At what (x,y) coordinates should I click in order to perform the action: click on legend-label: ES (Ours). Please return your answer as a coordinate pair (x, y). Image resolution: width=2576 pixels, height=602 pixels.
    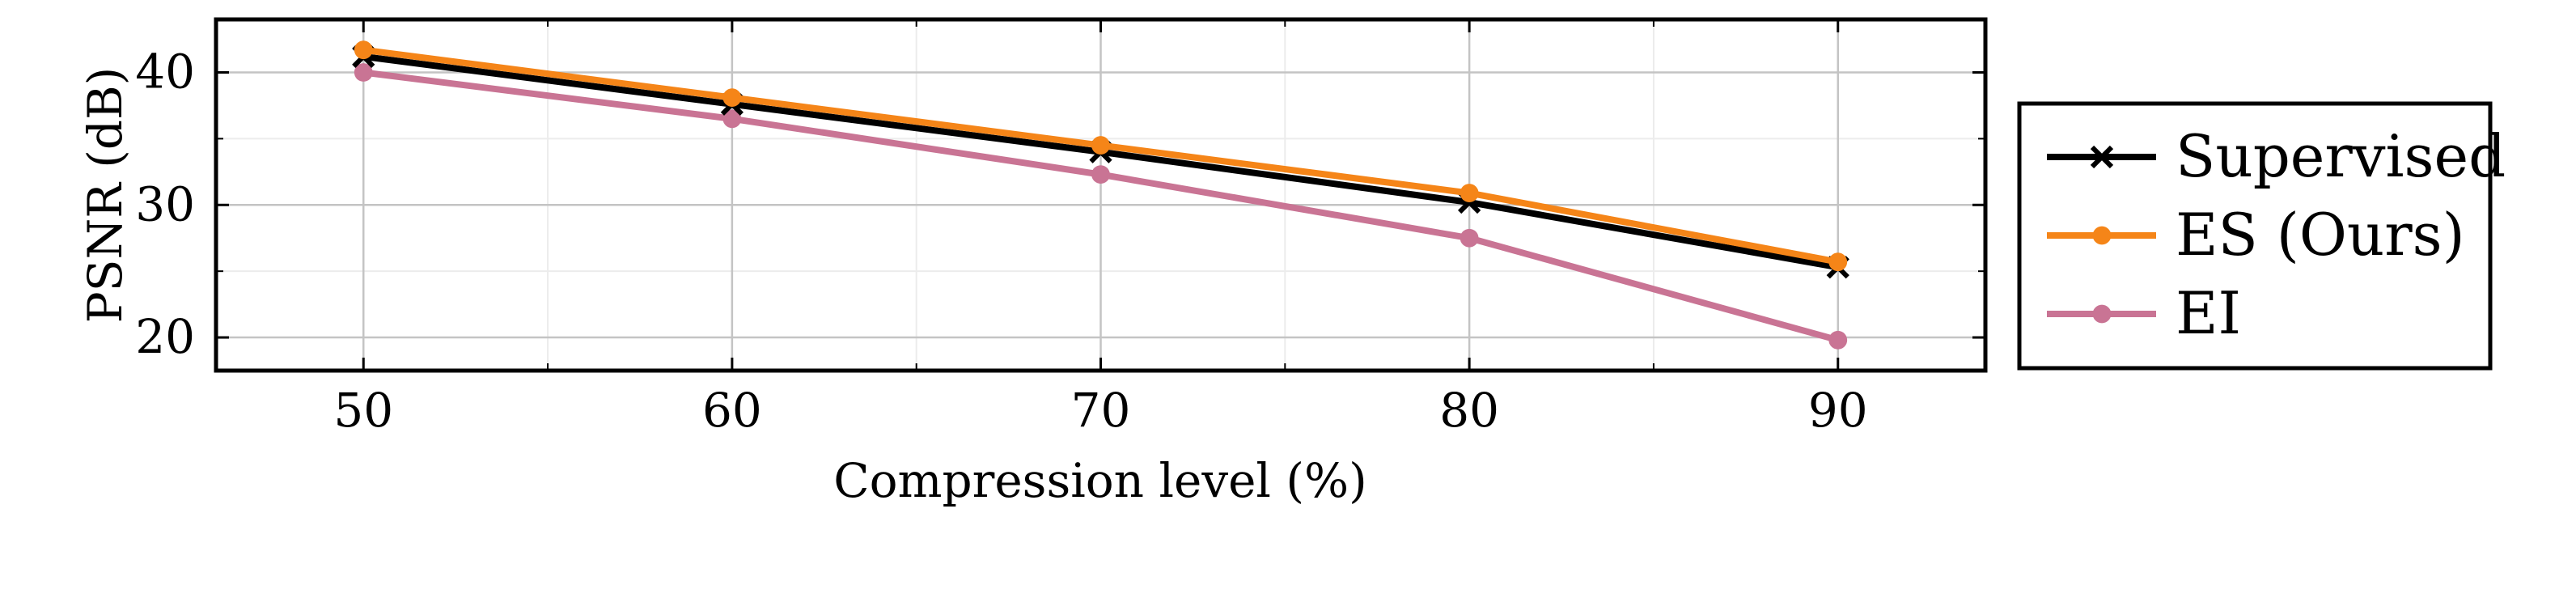
    Looking at the image, I should click on (2320, 235).